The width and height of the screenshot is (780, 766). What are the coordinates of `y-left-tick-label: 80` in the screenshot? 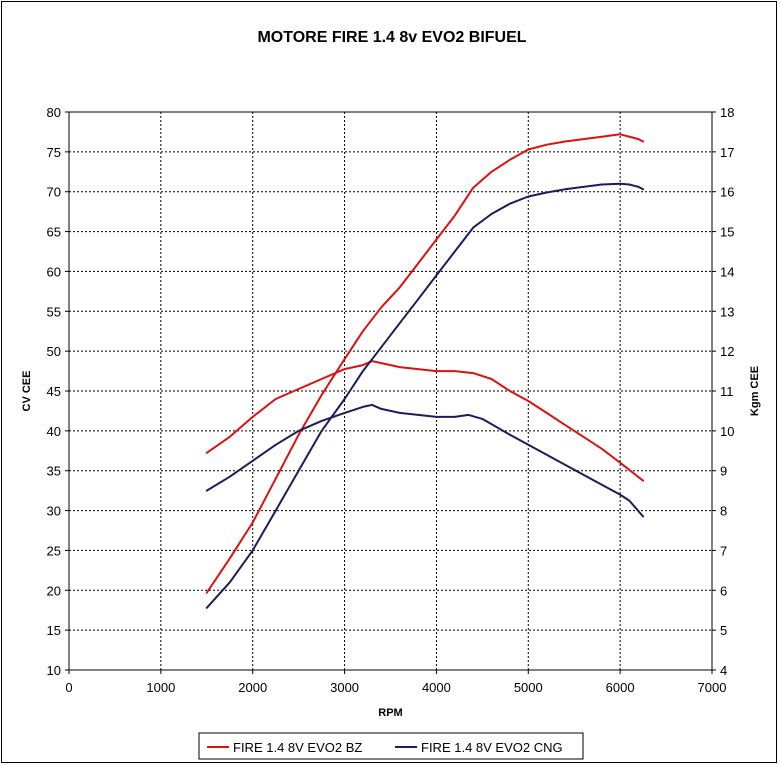 It's located at (54, 112).